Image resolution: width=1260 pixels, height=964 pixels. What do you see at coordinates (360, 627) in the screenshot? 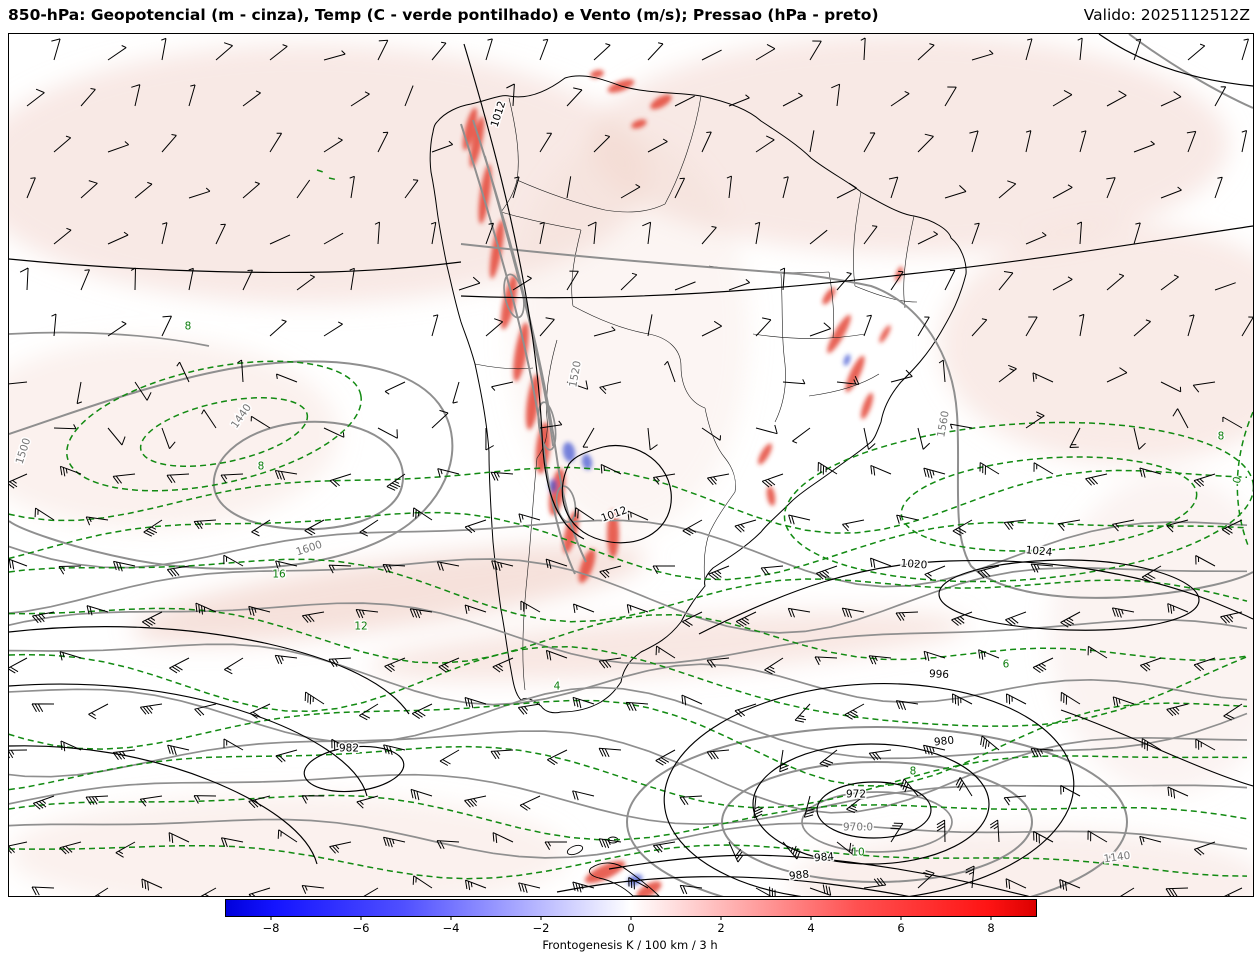
I see `contour-label: 12` at bounding box center [360, 627].